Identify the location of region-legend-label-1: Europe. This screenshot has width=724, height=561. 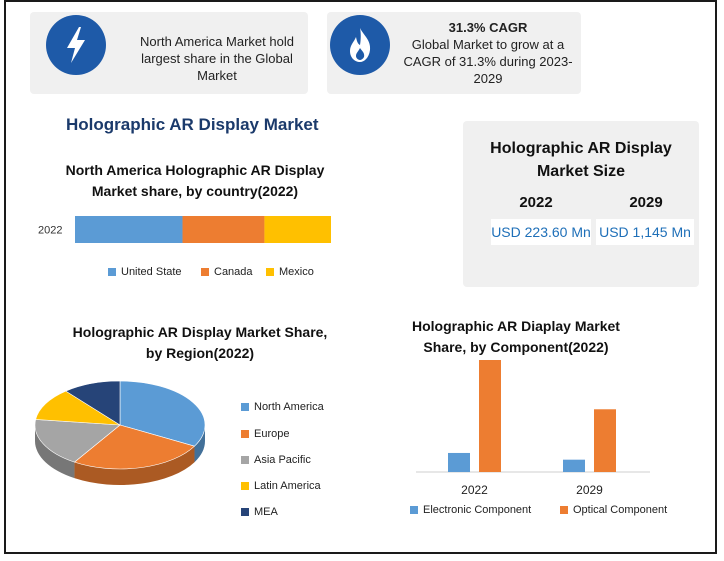
(272, 434).